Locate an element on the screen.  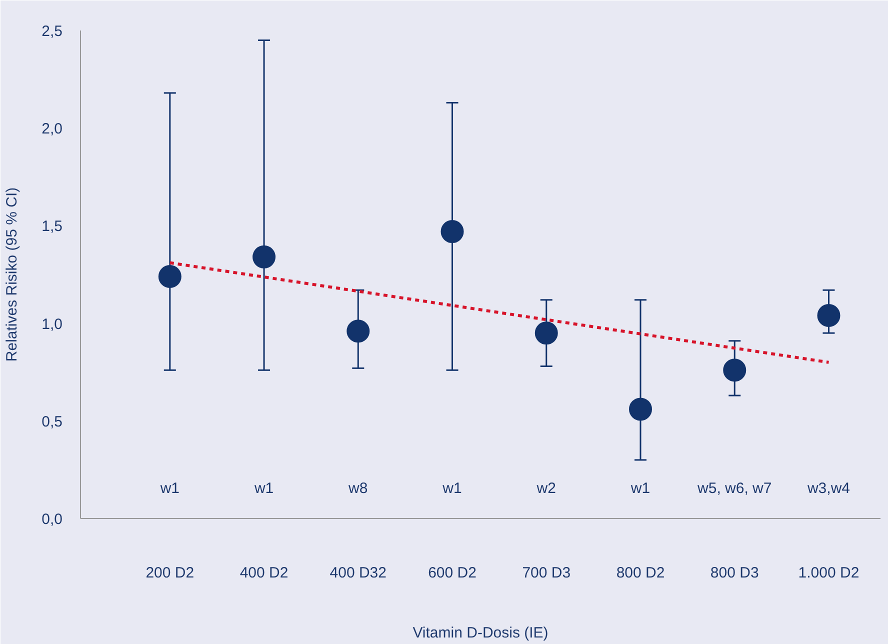
annotation: w8 is located at coordinates (358, 488).